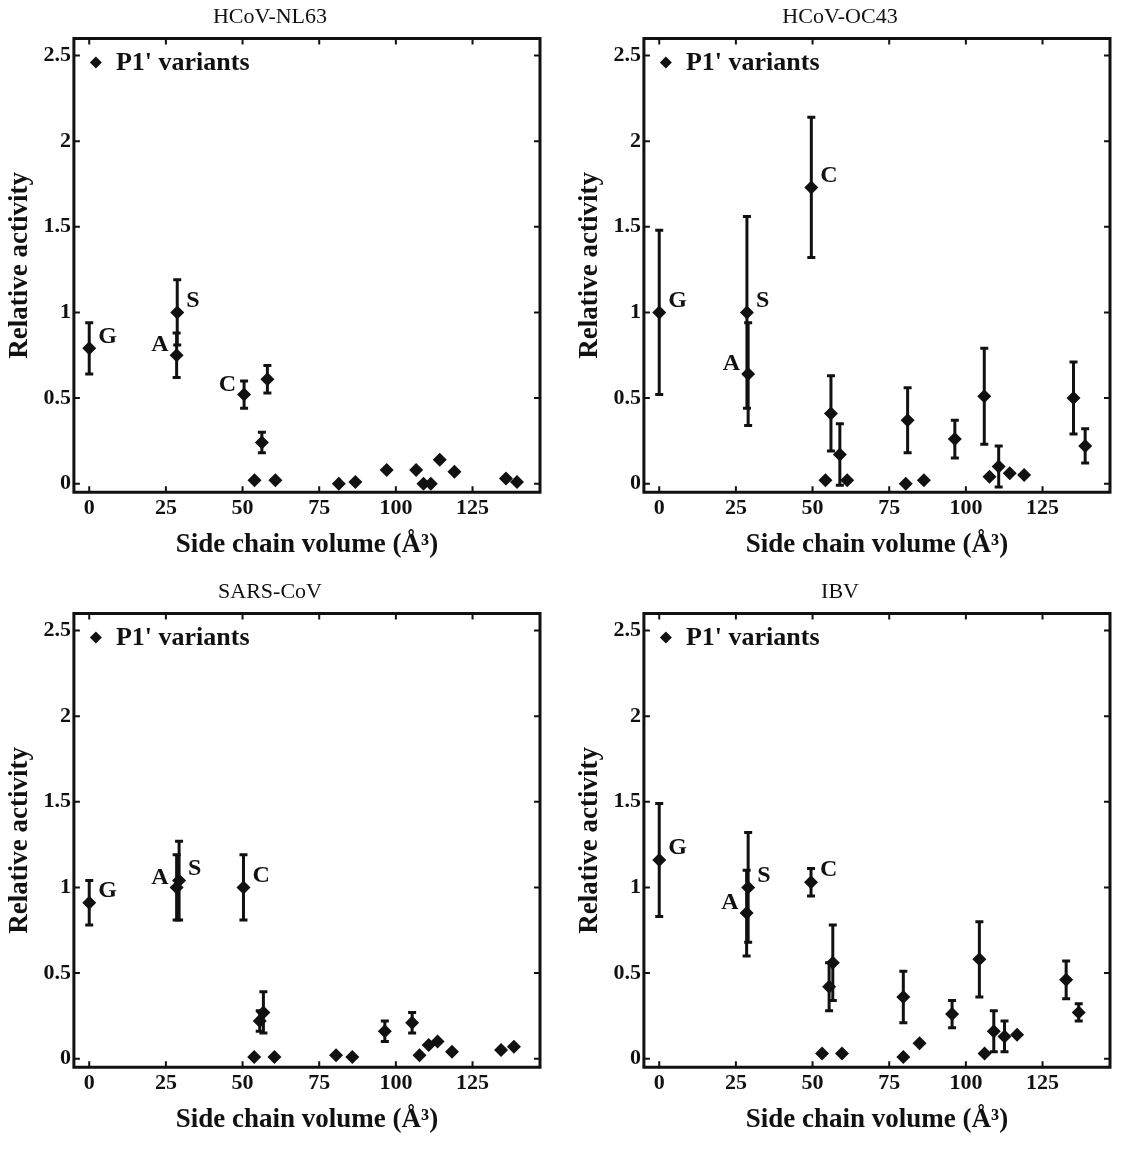 The height and width of the screenshot is (1150, 1140). I want to click on chart-title: IBV, so click(840, 590).